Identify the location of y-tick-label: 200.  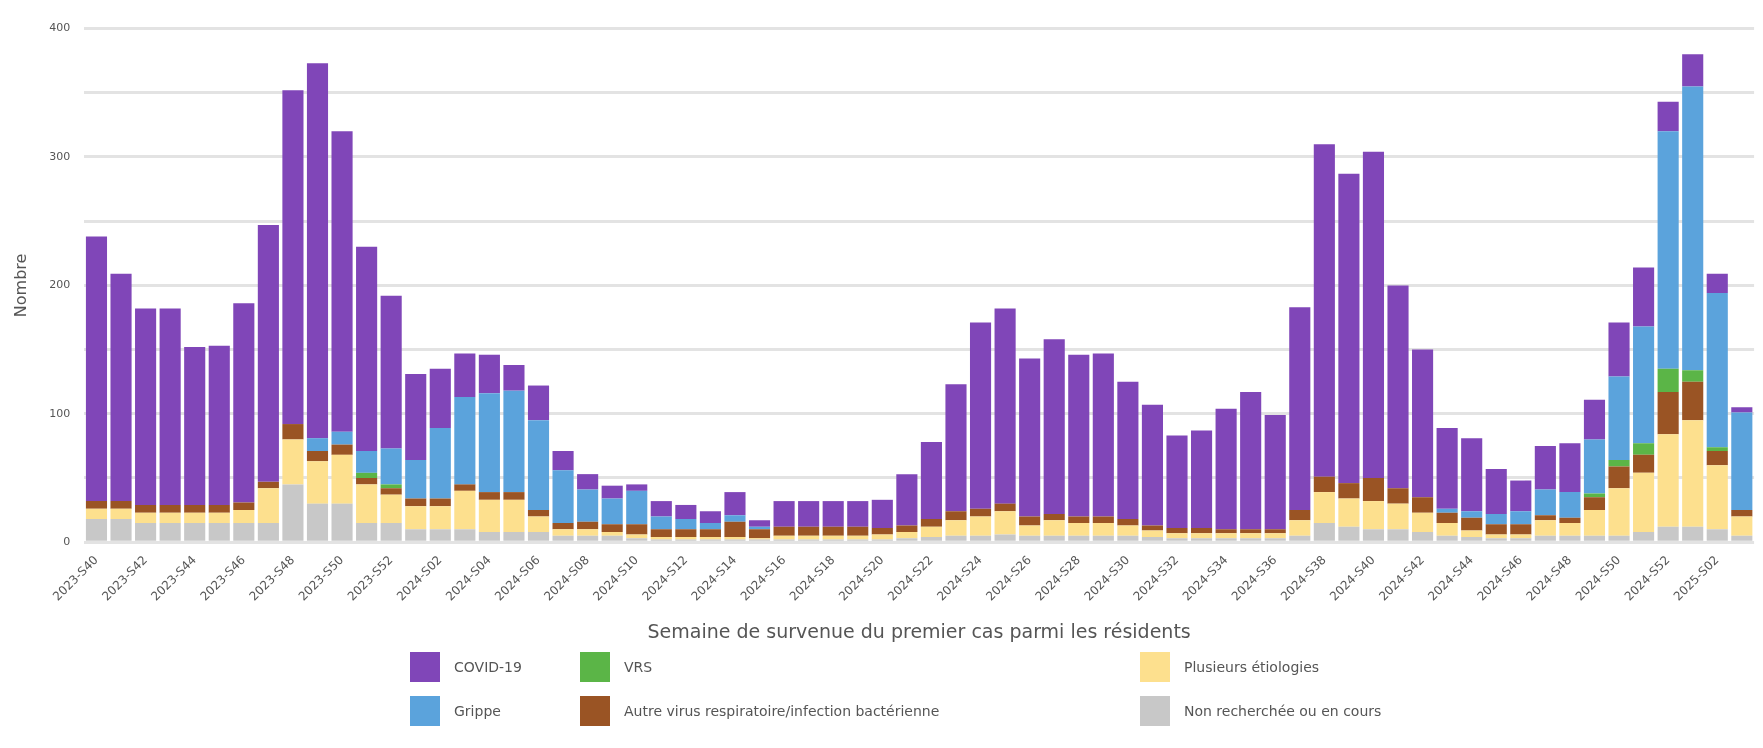
(60, 285).